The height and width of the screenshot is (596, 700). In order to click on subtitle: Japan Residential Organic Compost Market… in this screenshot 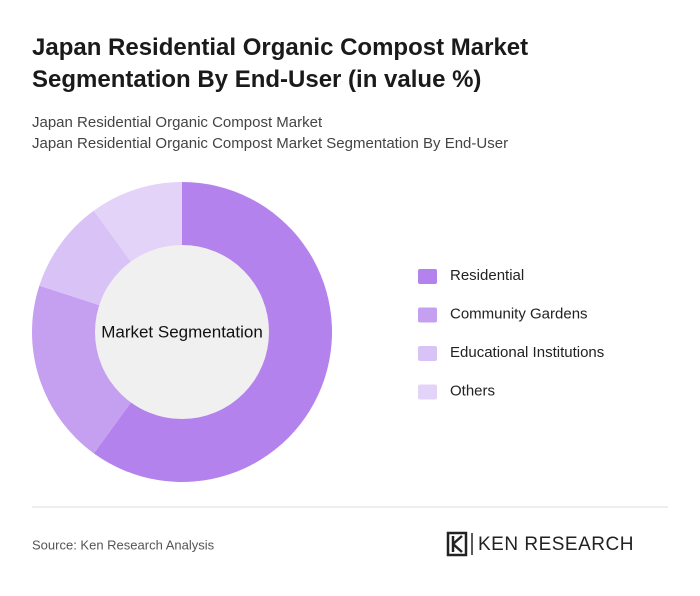, I will do `click(270, 143)`.